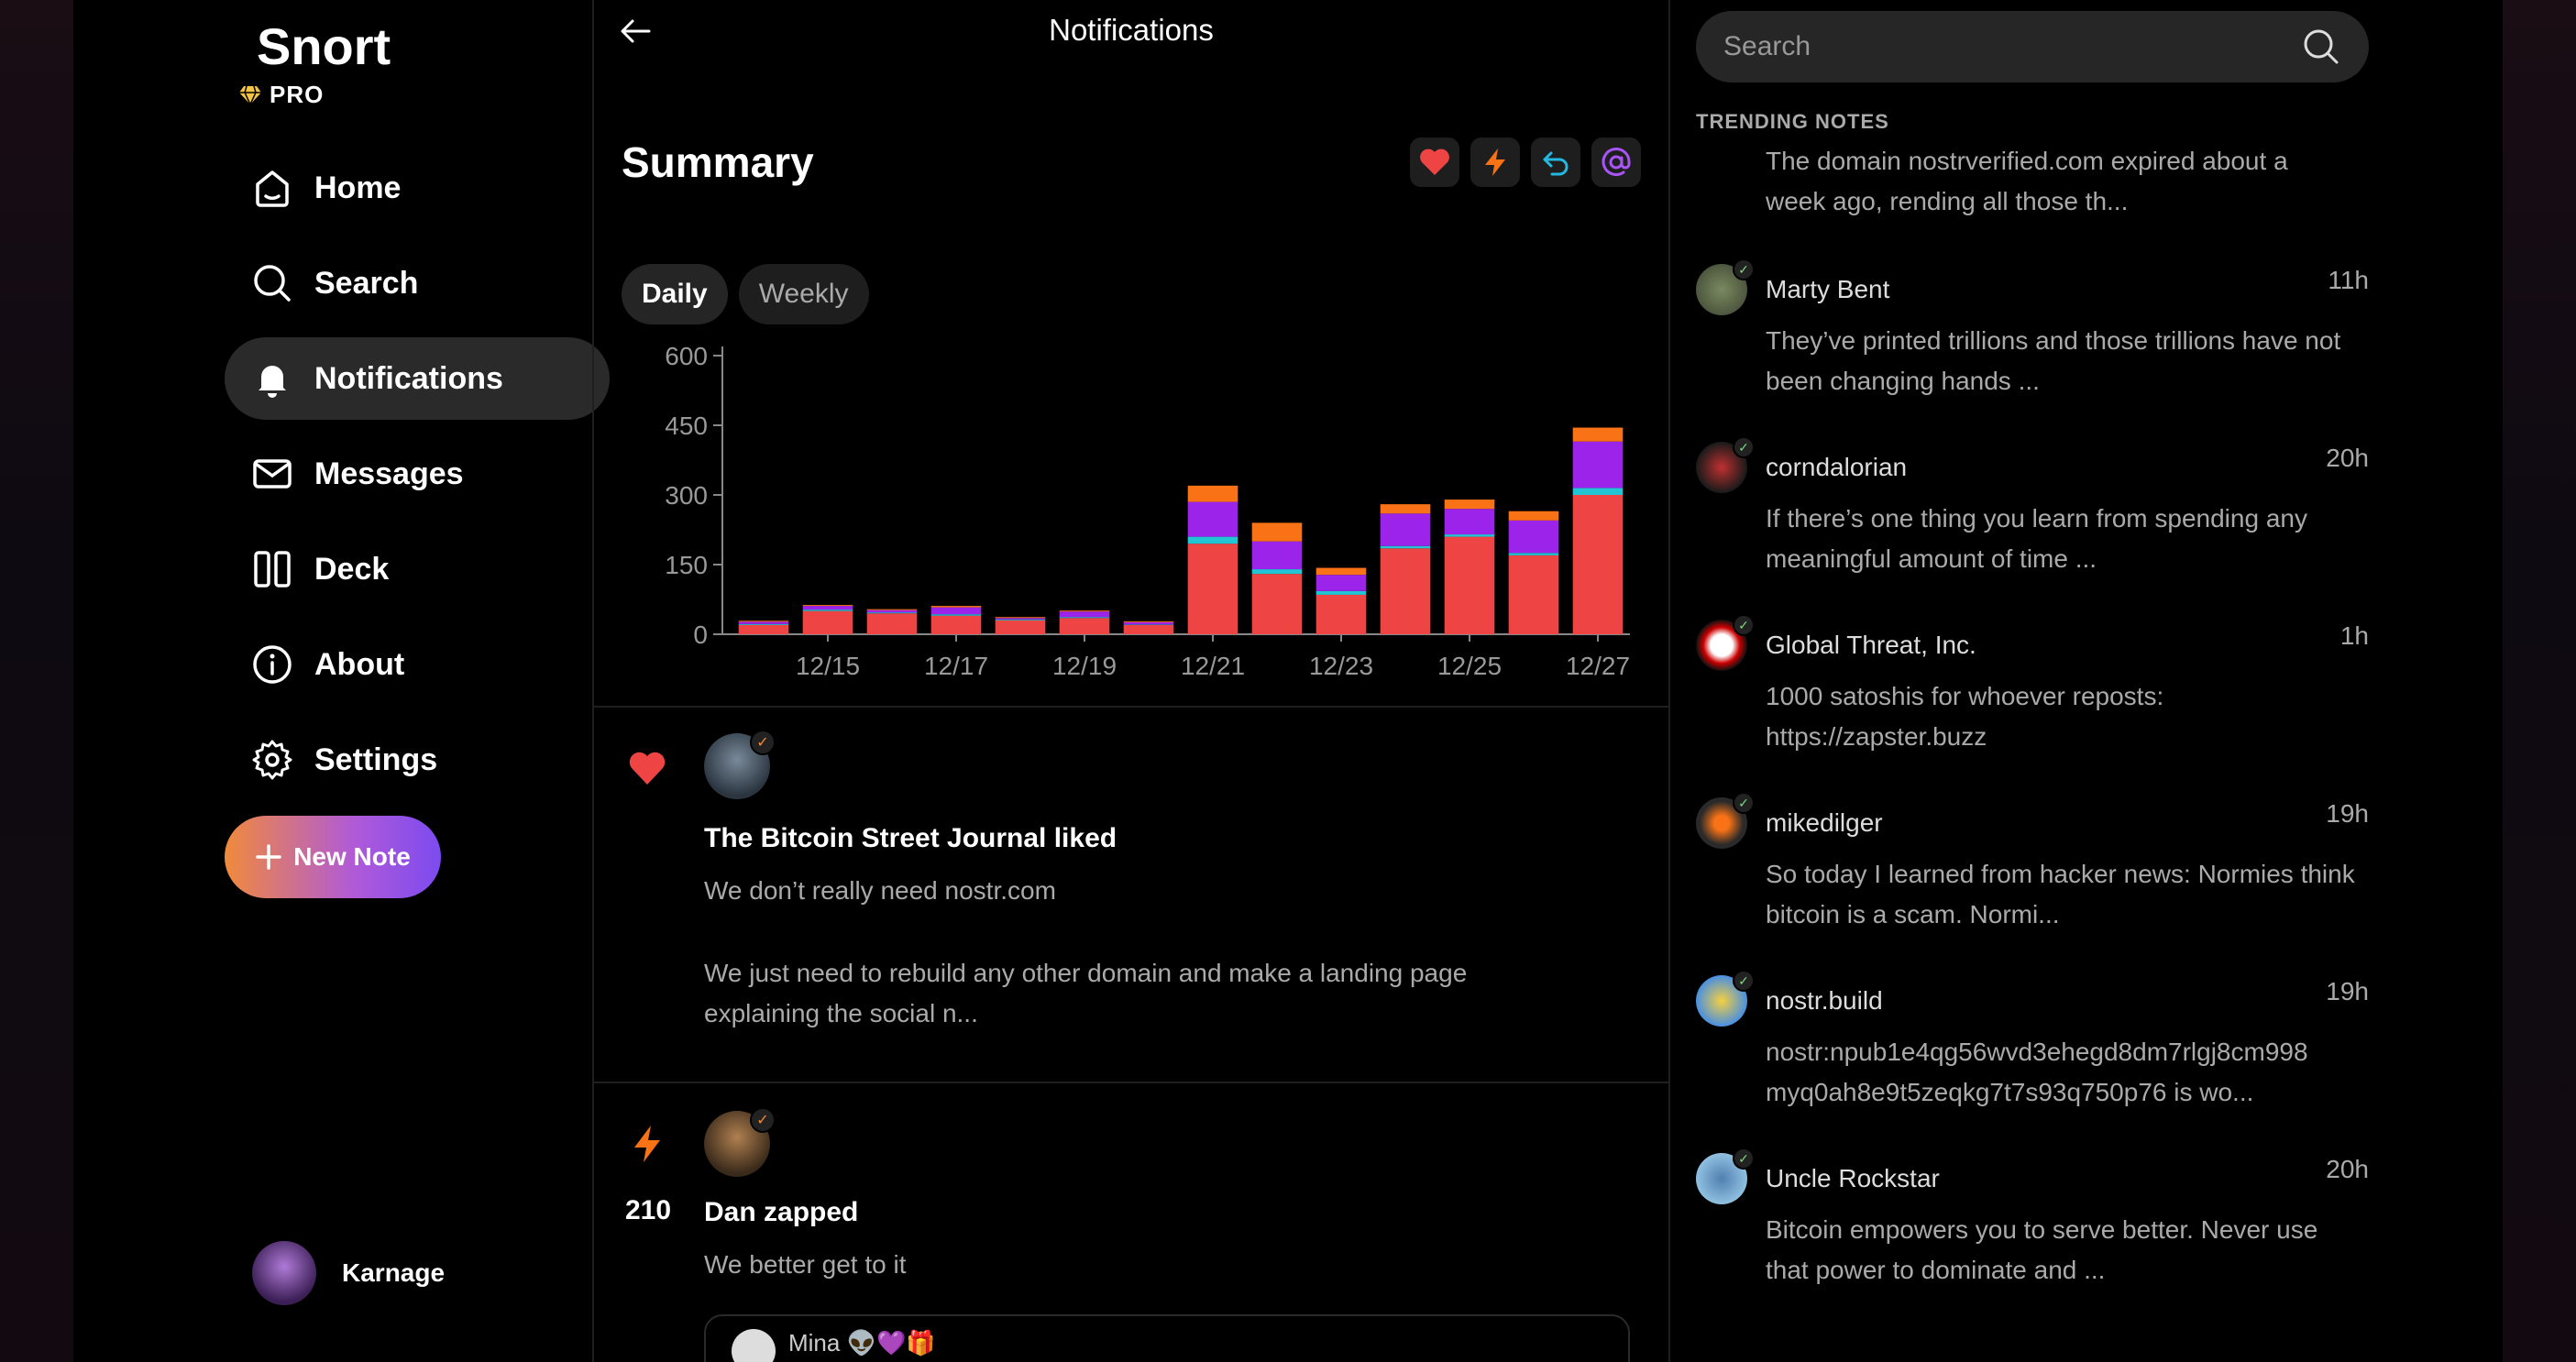  Describe the element at coordinates (805, 1265) in the screenshot. I see `notification-text: We better get to it` at that location.